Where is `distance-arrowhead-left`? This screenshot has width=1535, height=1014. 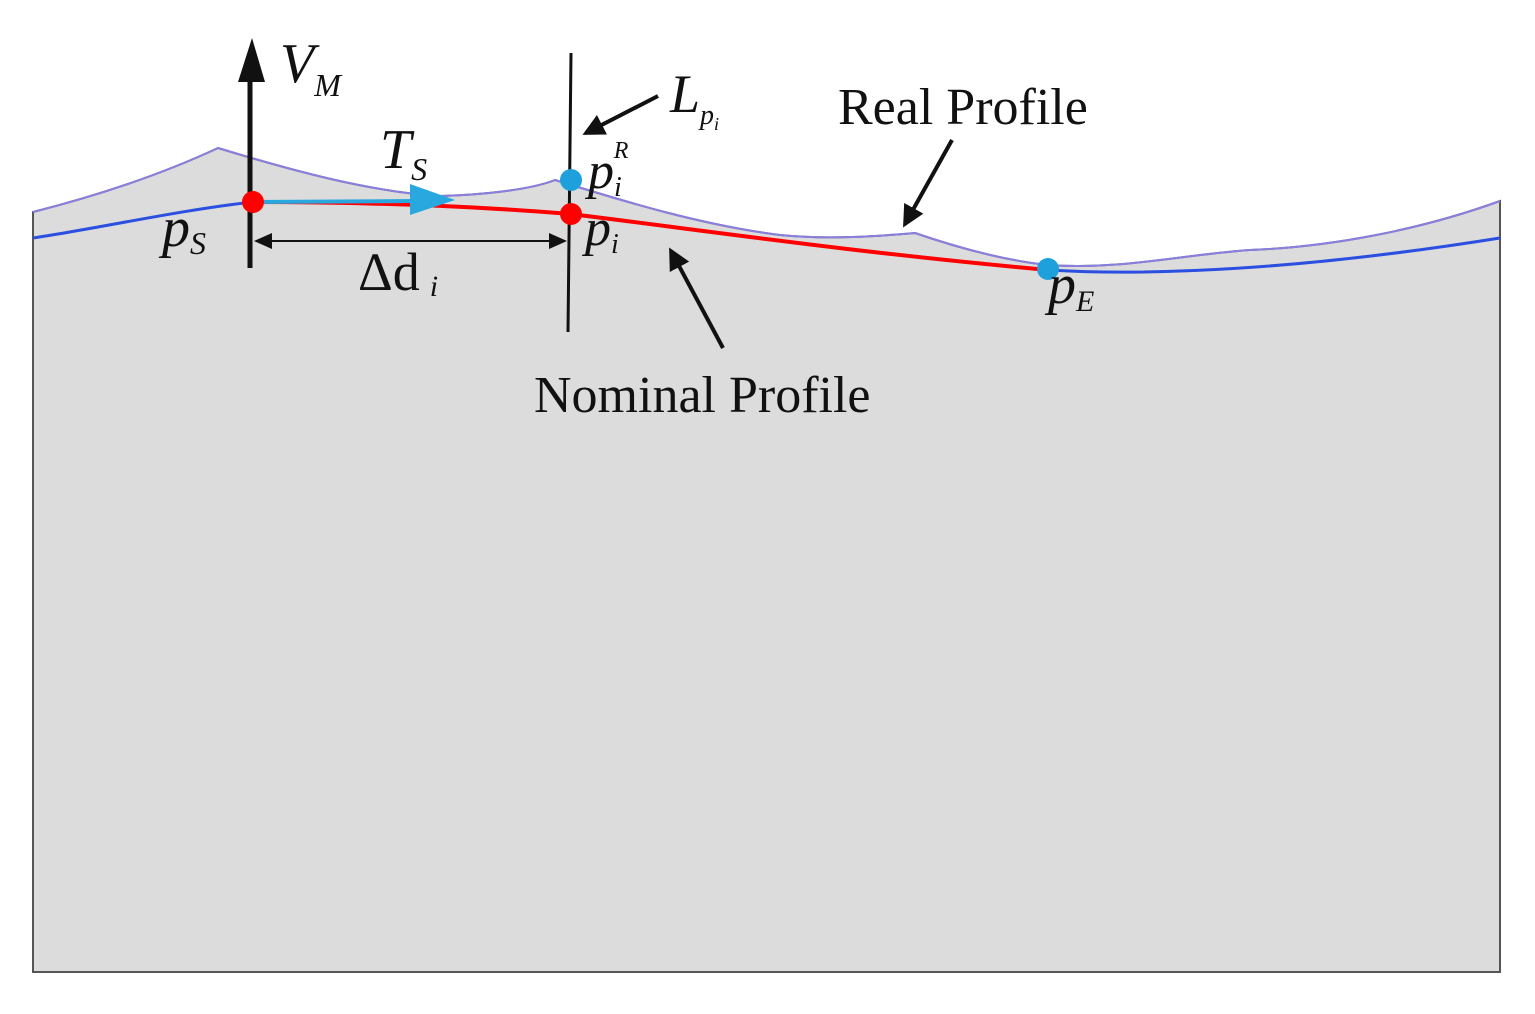
distance-arrowhead-left is located at coordinates (263, 241).